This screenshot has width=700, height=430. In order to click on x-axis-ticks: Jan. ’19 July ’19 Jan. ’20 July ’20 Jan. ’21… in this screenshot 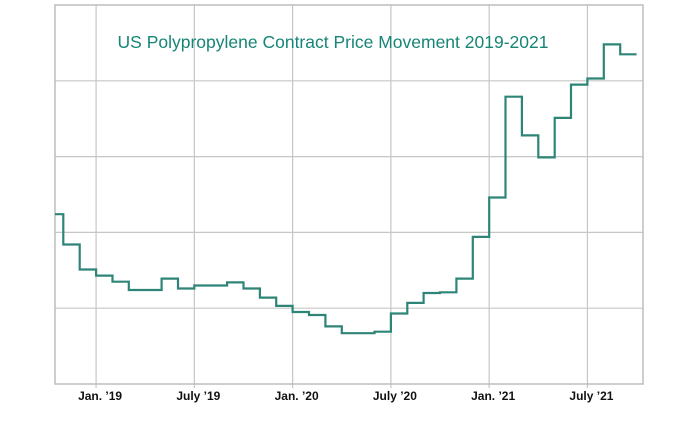, I will do `click(346, 396)`.